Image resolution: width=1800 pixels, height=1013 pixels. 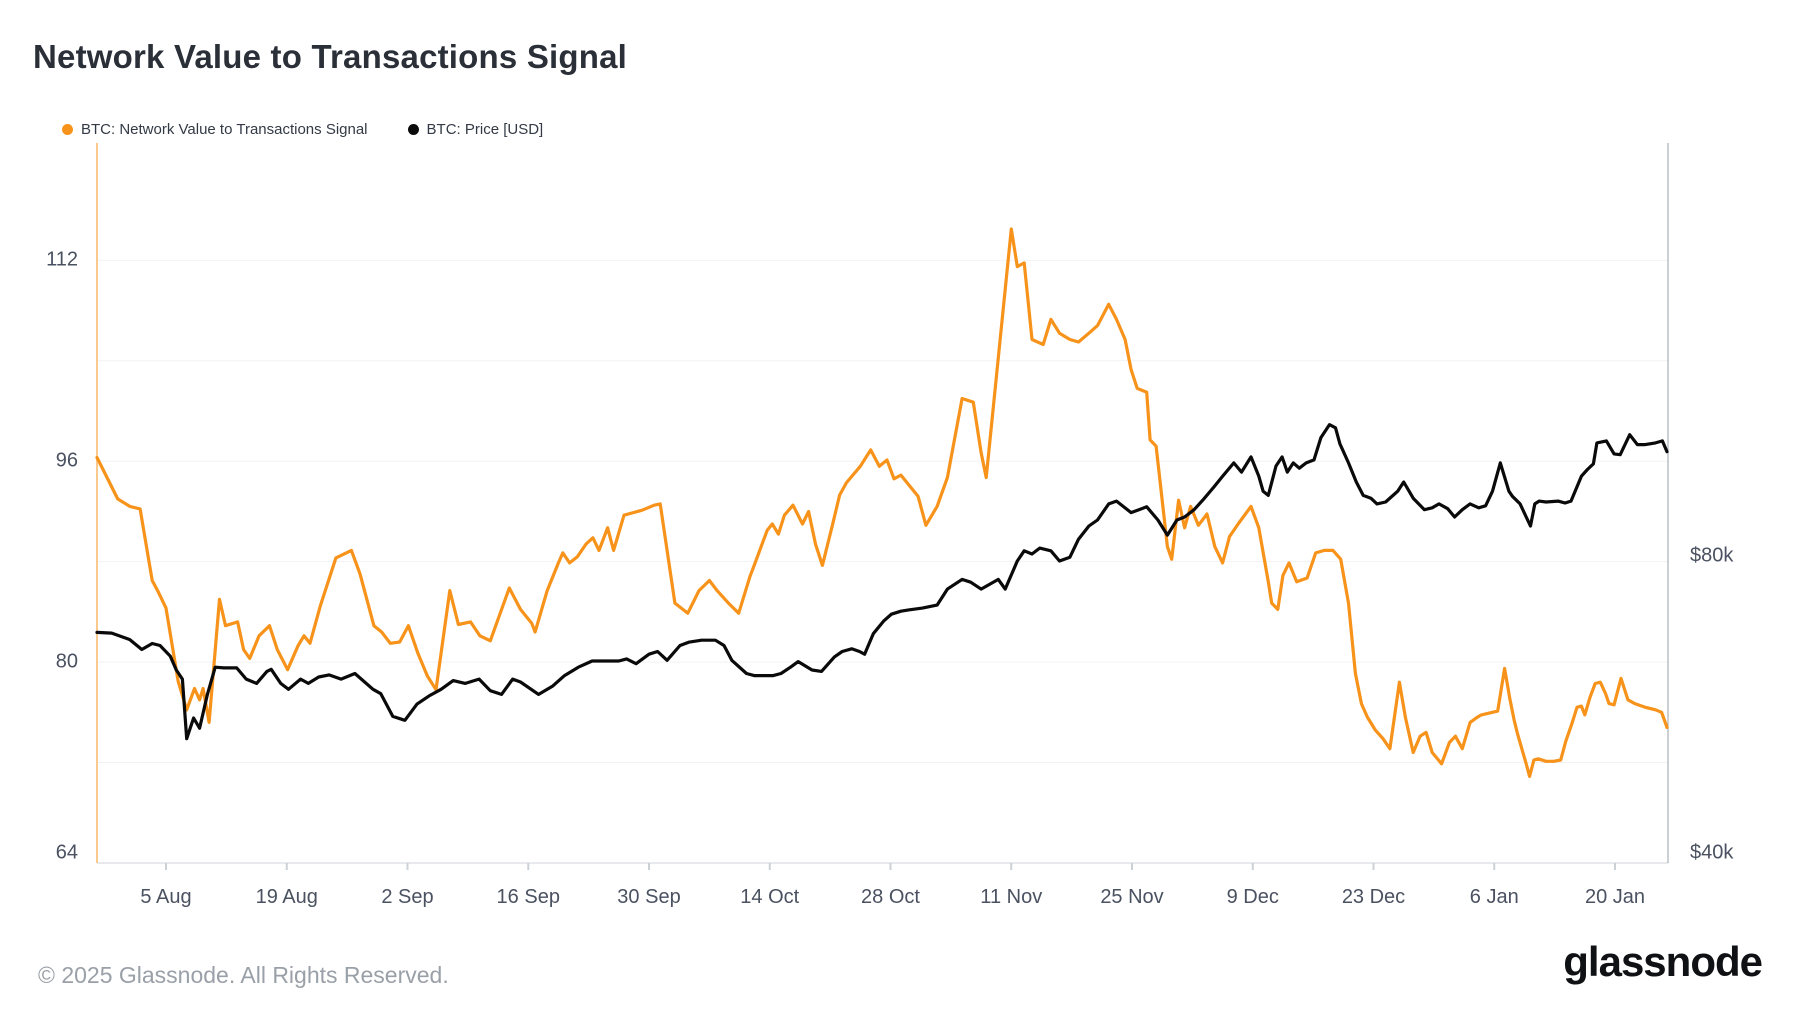 What do you see at coordinates (67, 129) in the screenshot?
I see `nvt-series-dot-icon` at bounding box center [67, 129].